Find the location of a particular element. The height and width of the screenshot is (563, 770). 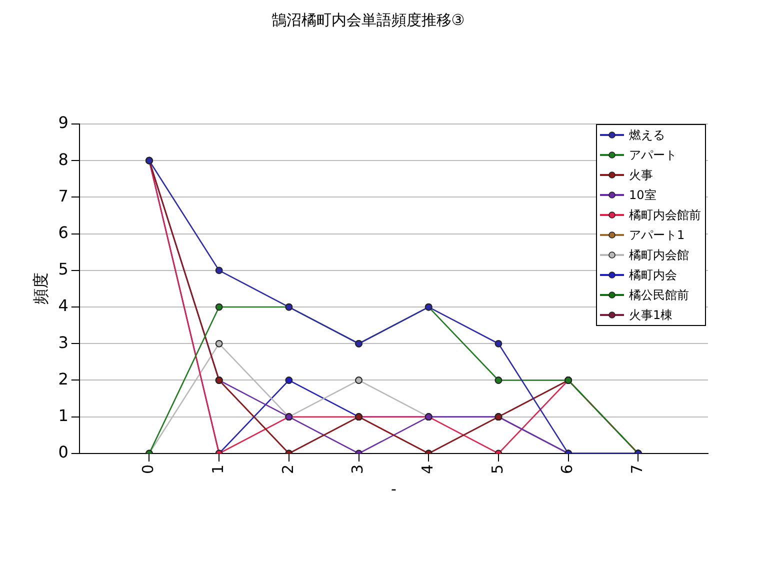

x-tick-label: 1 is located at coordinates (217, 469).